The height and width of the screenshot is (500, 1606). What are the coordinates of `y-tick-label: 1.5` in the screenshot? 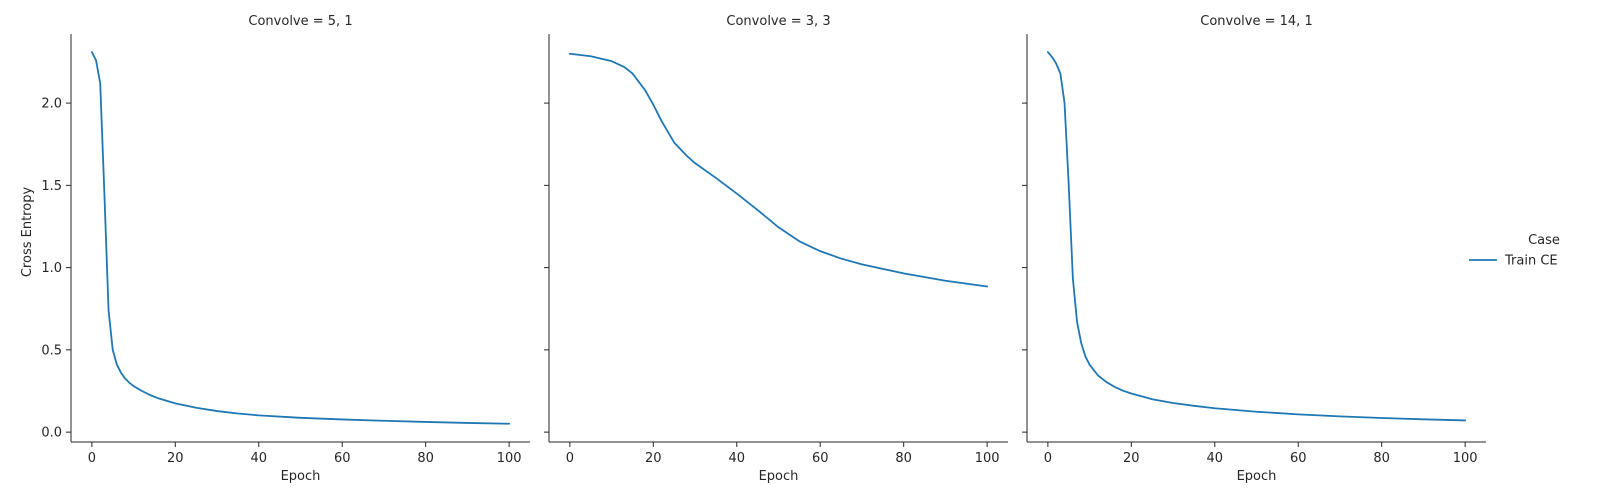 It's located at (51, 186).